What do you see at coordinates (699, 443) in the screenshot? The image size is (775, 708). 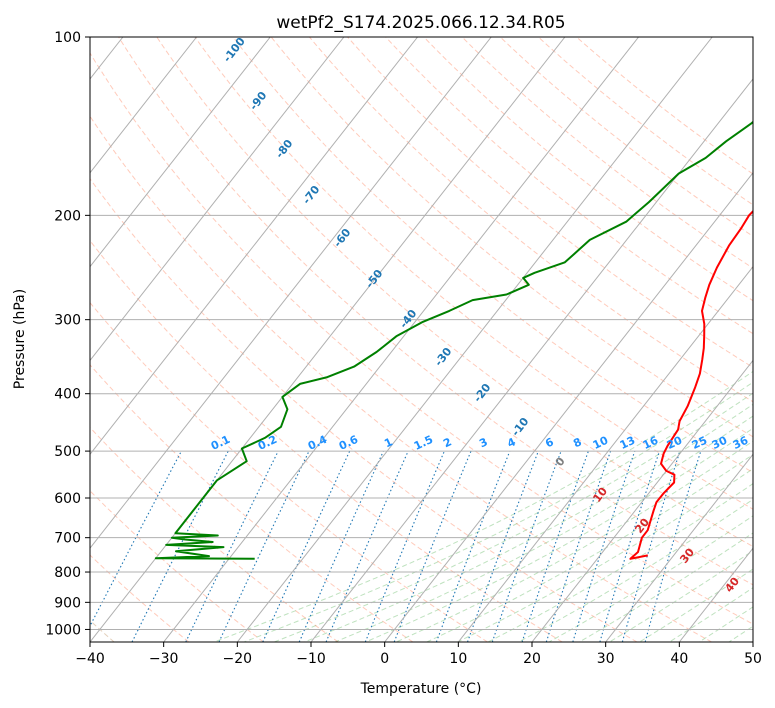 I see `mixing-ratio-label: 25` at bounding box center [699, 443].